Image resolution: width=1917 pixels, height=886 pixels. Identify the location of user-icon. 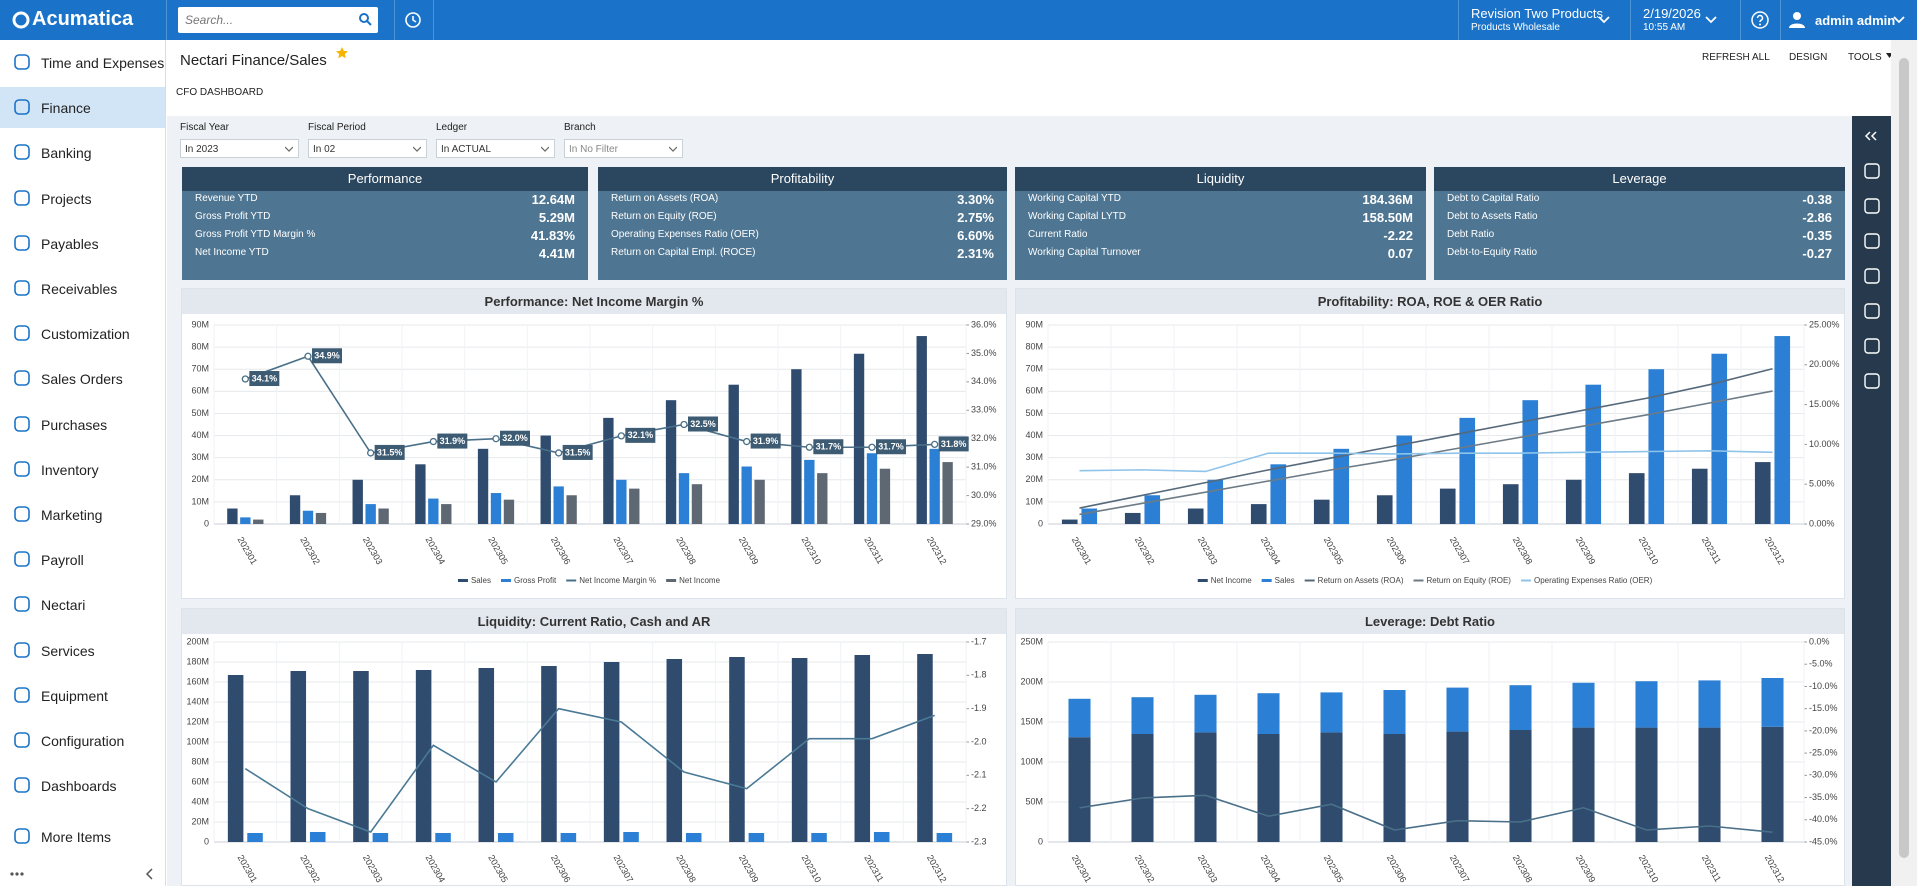
(1797, 20).